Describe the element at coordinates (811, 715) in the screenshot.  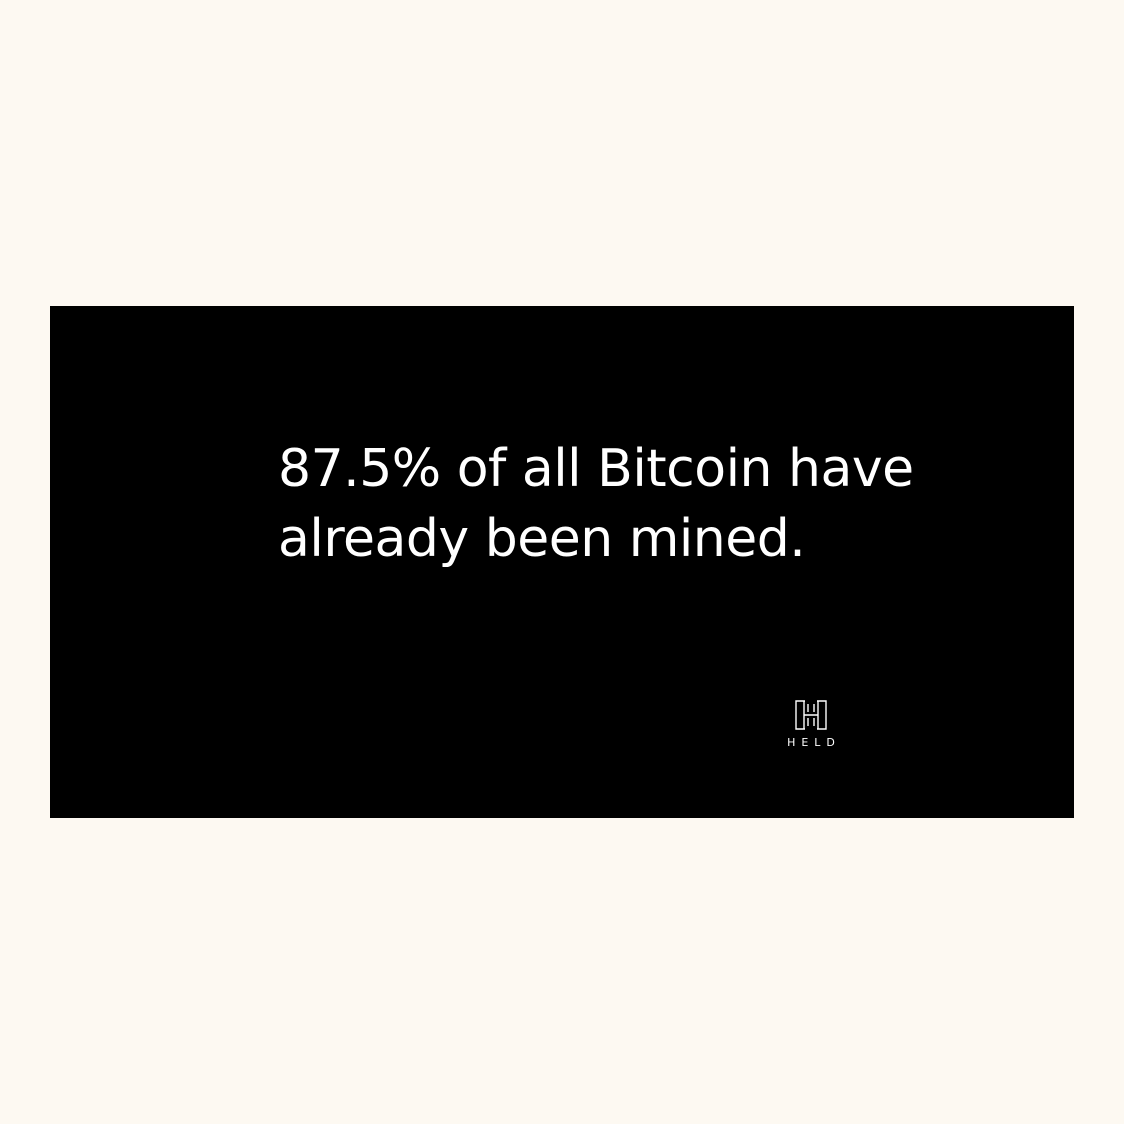
I see `held-h-logo-icon` at that location.